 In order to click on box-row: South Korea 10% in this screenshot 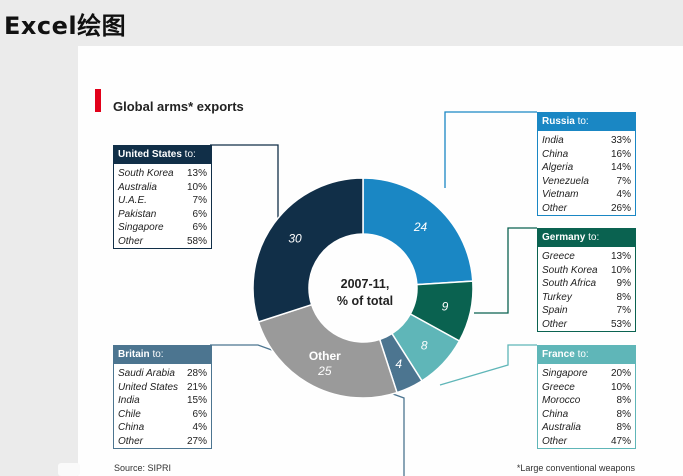, I will do `click(586, 271)`.